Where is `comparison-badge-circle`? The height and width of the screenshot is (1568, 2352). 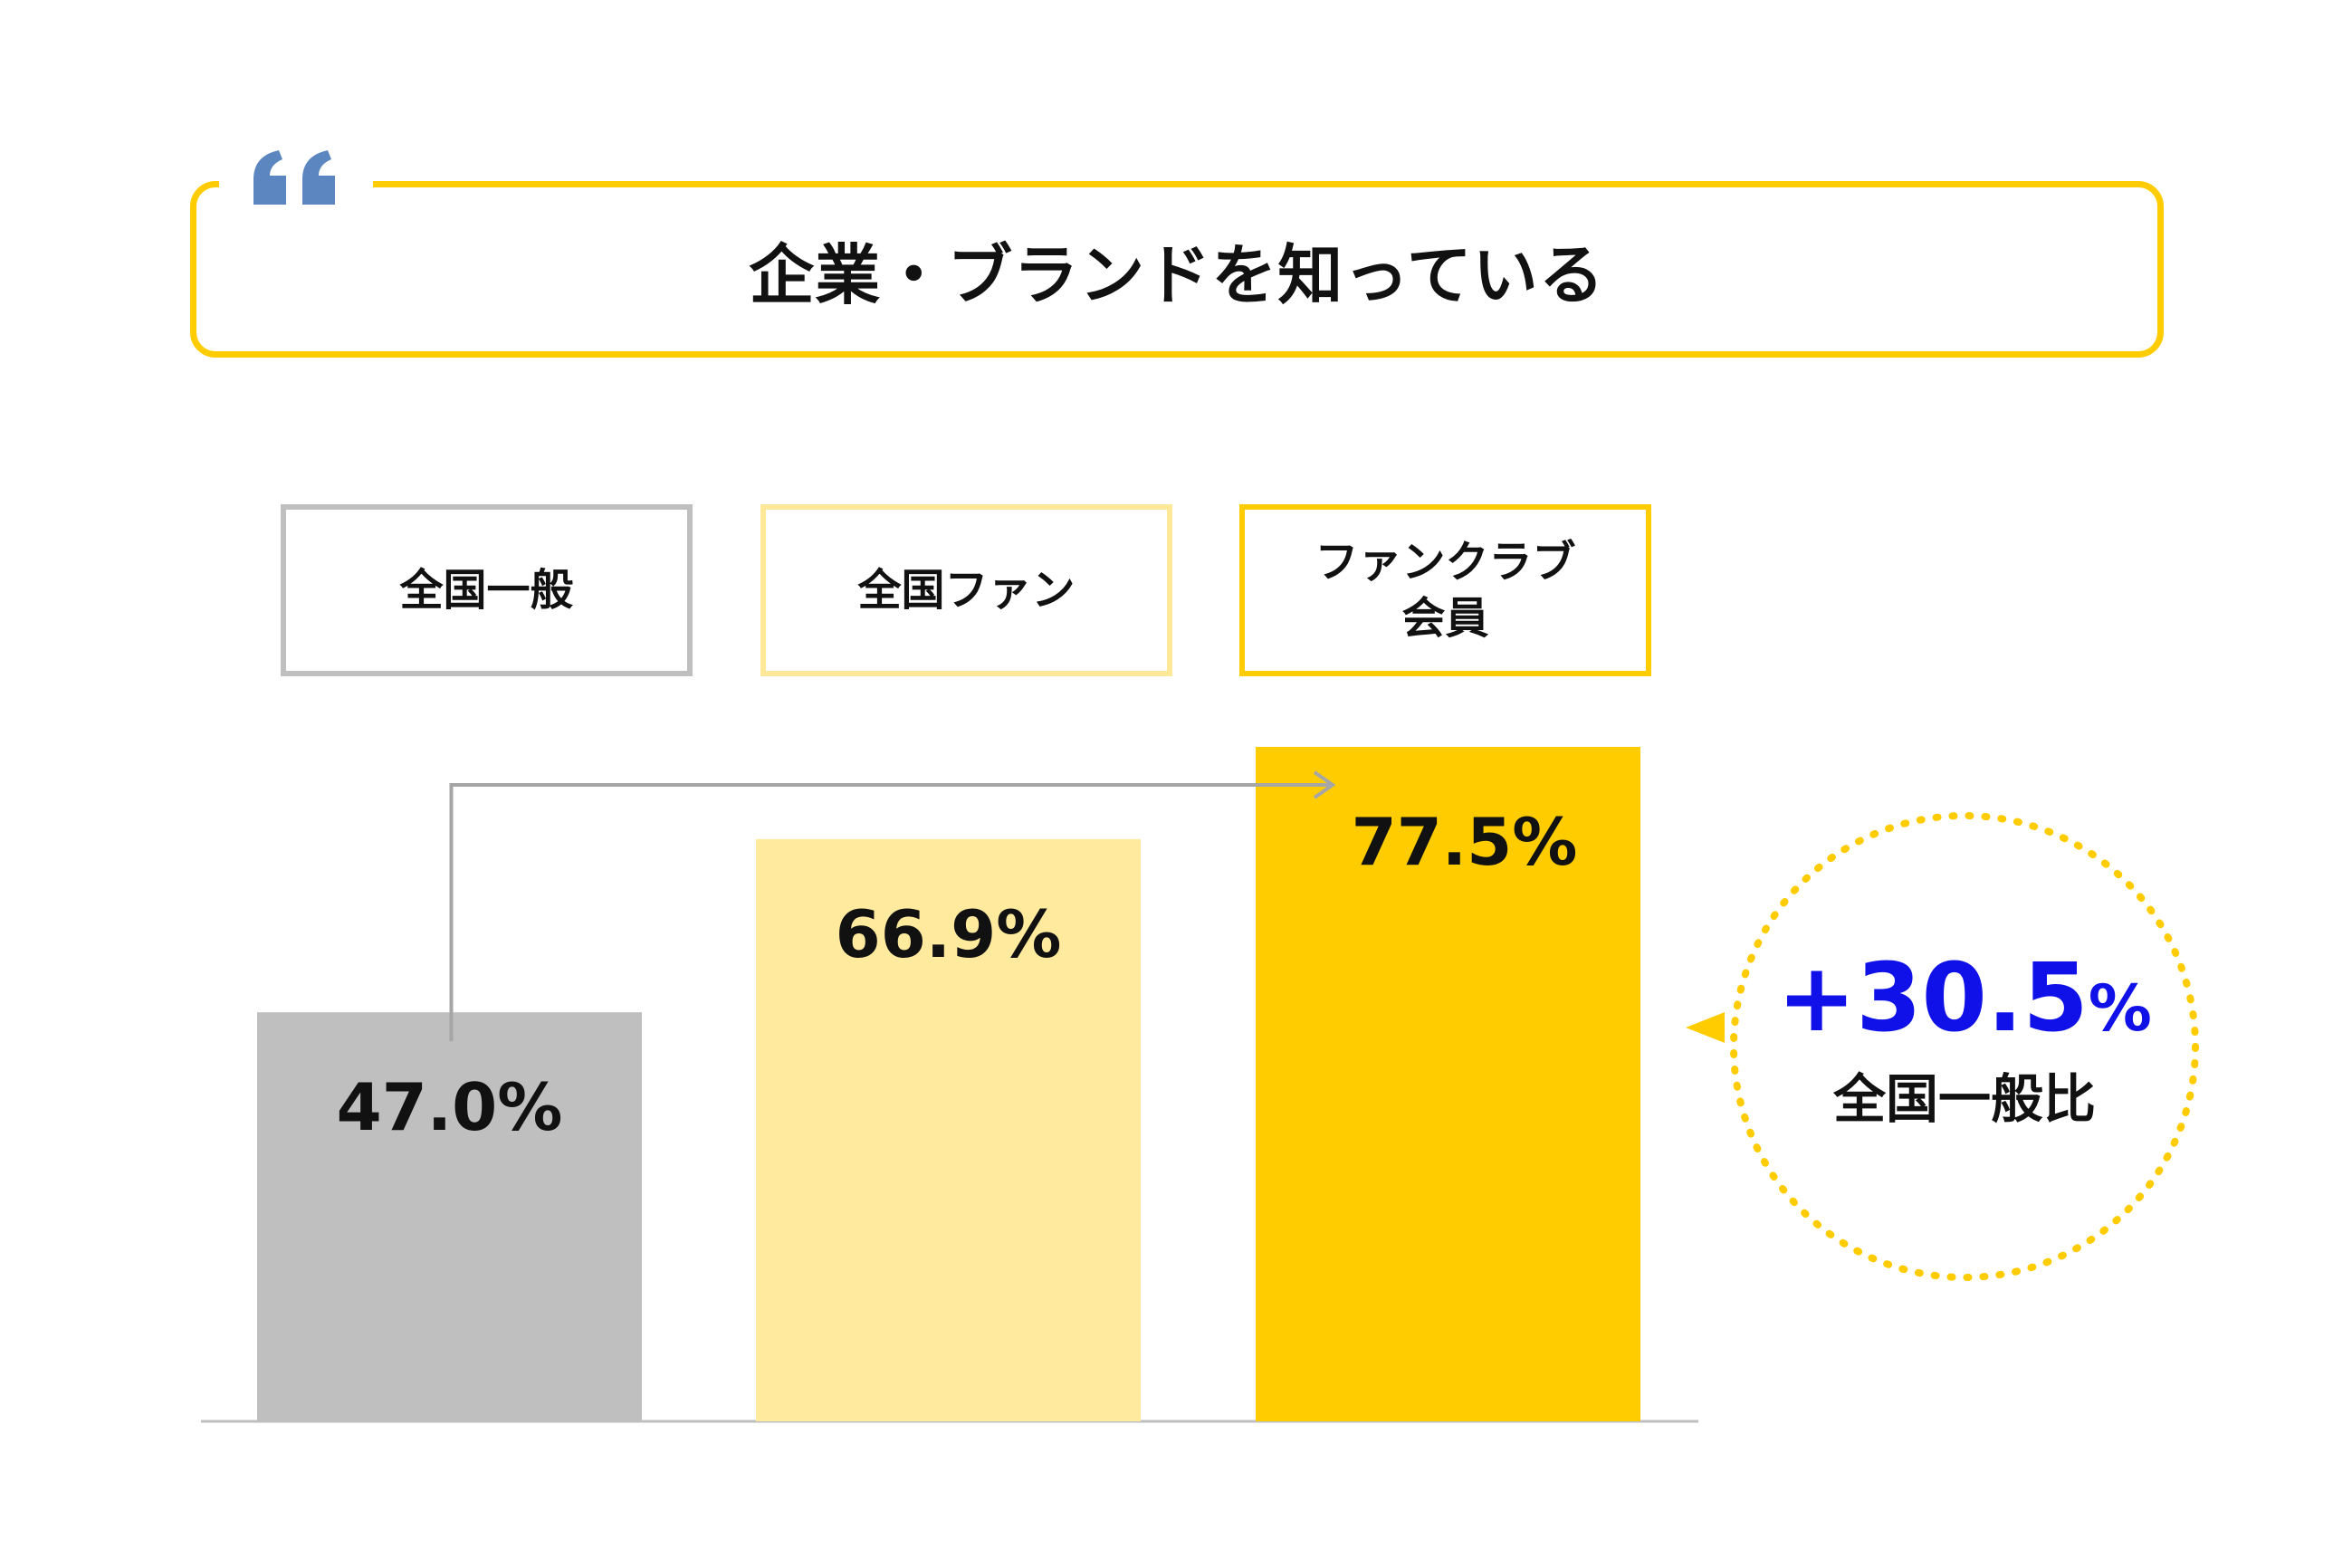
comparison-badge-circle is located at coordinates (1964, 1046).